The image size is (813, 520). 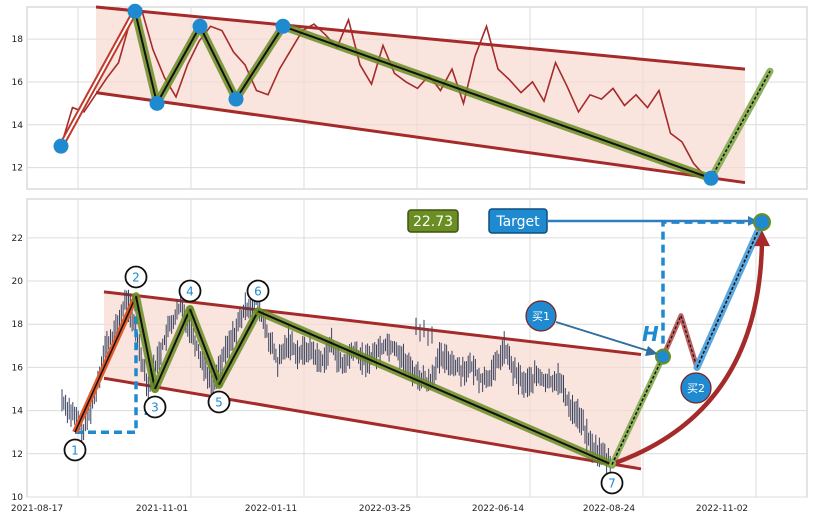 I want to click on y-tick-label: 20, so click(x=18, y=282).